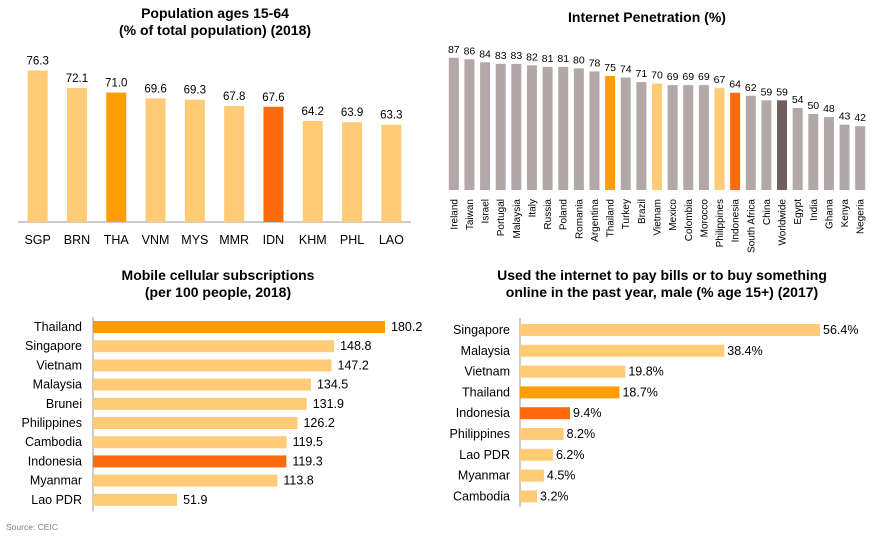  I want to click on population-value-label-mmr: 67.8, so click(234, 97).